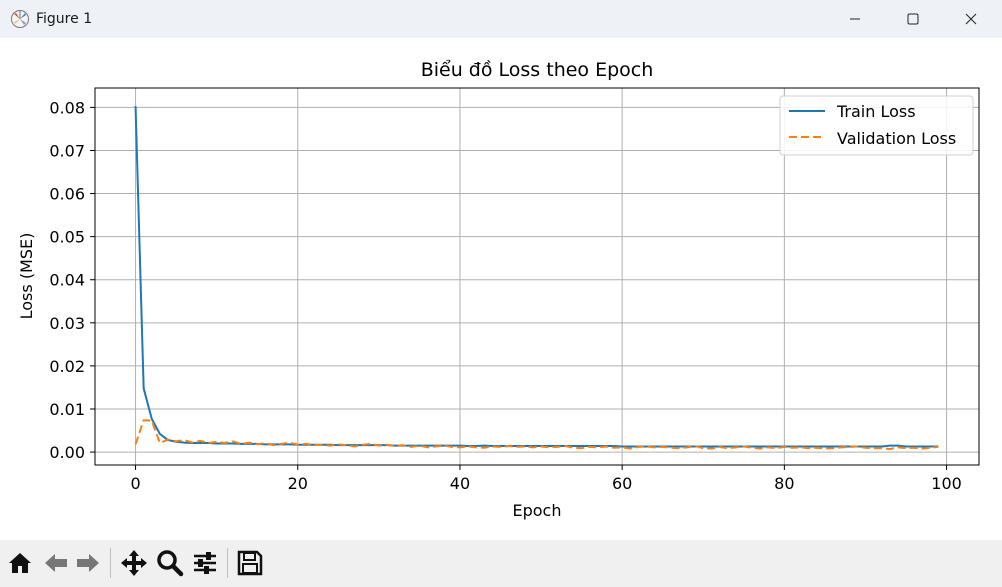 The image size is (1002, 587). I want to click on y-tick-label: 0.06, so click(67, 194).